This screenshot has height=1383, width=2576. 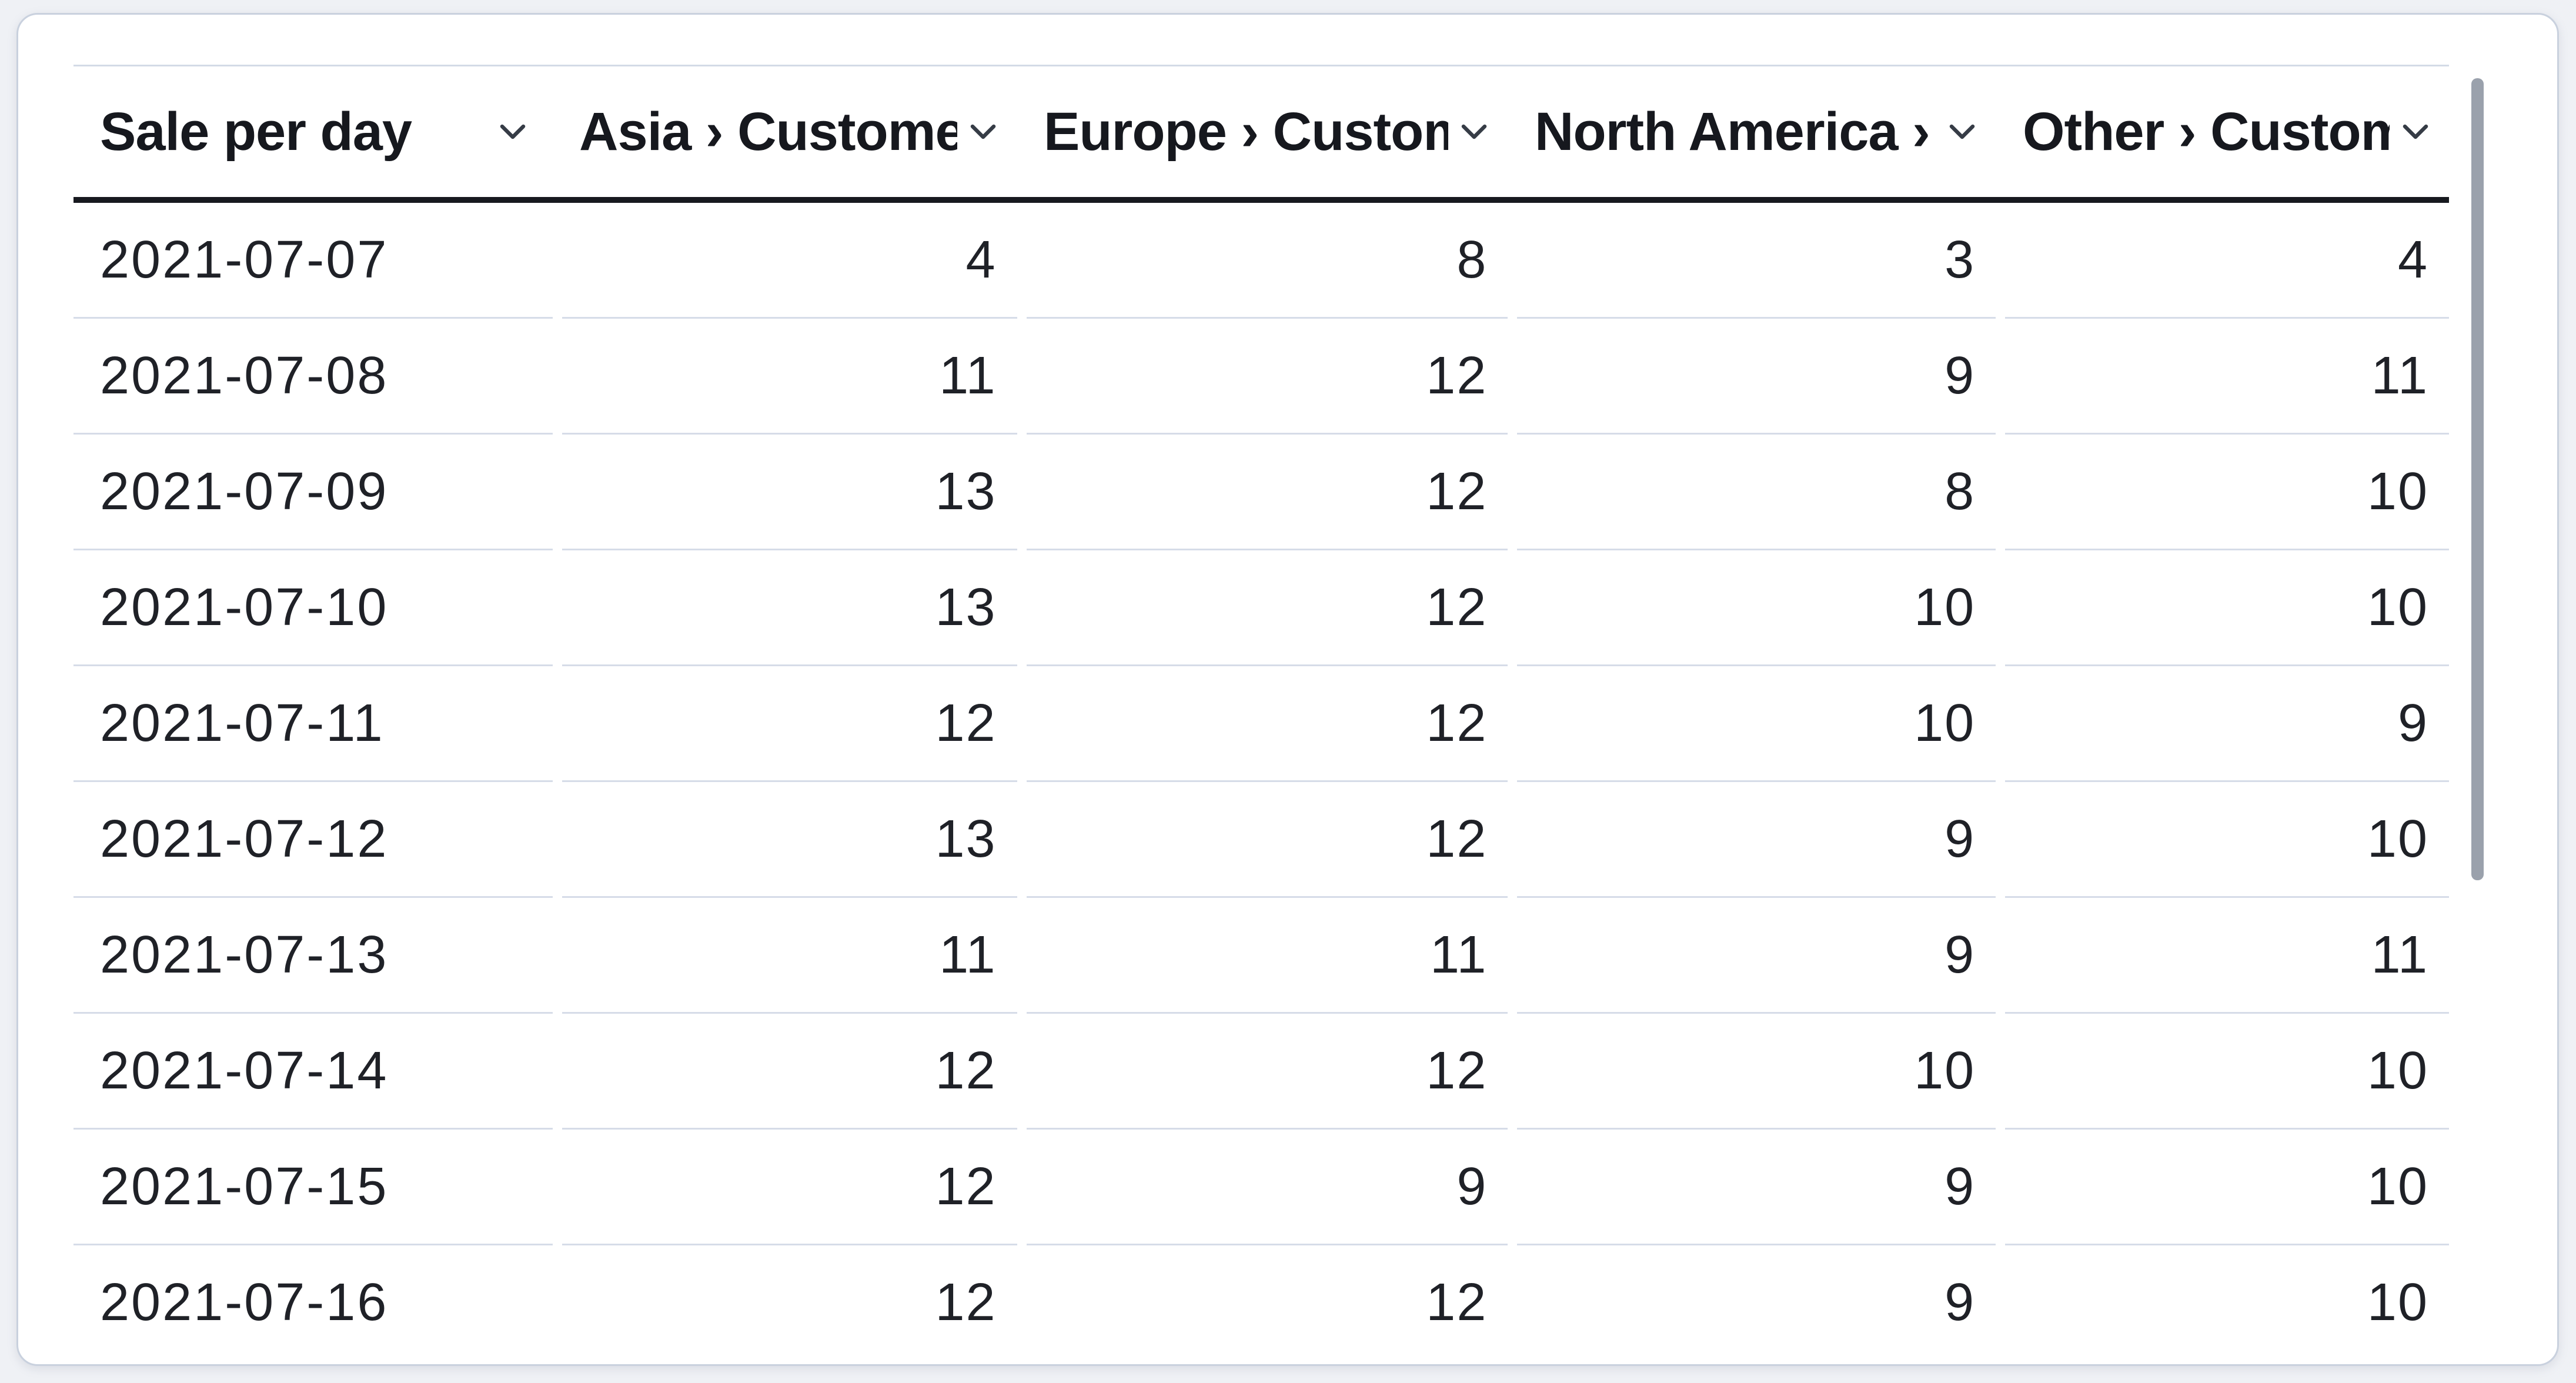 I want to click on date-cell: 2021-07-07, so click(x=313, y=261).